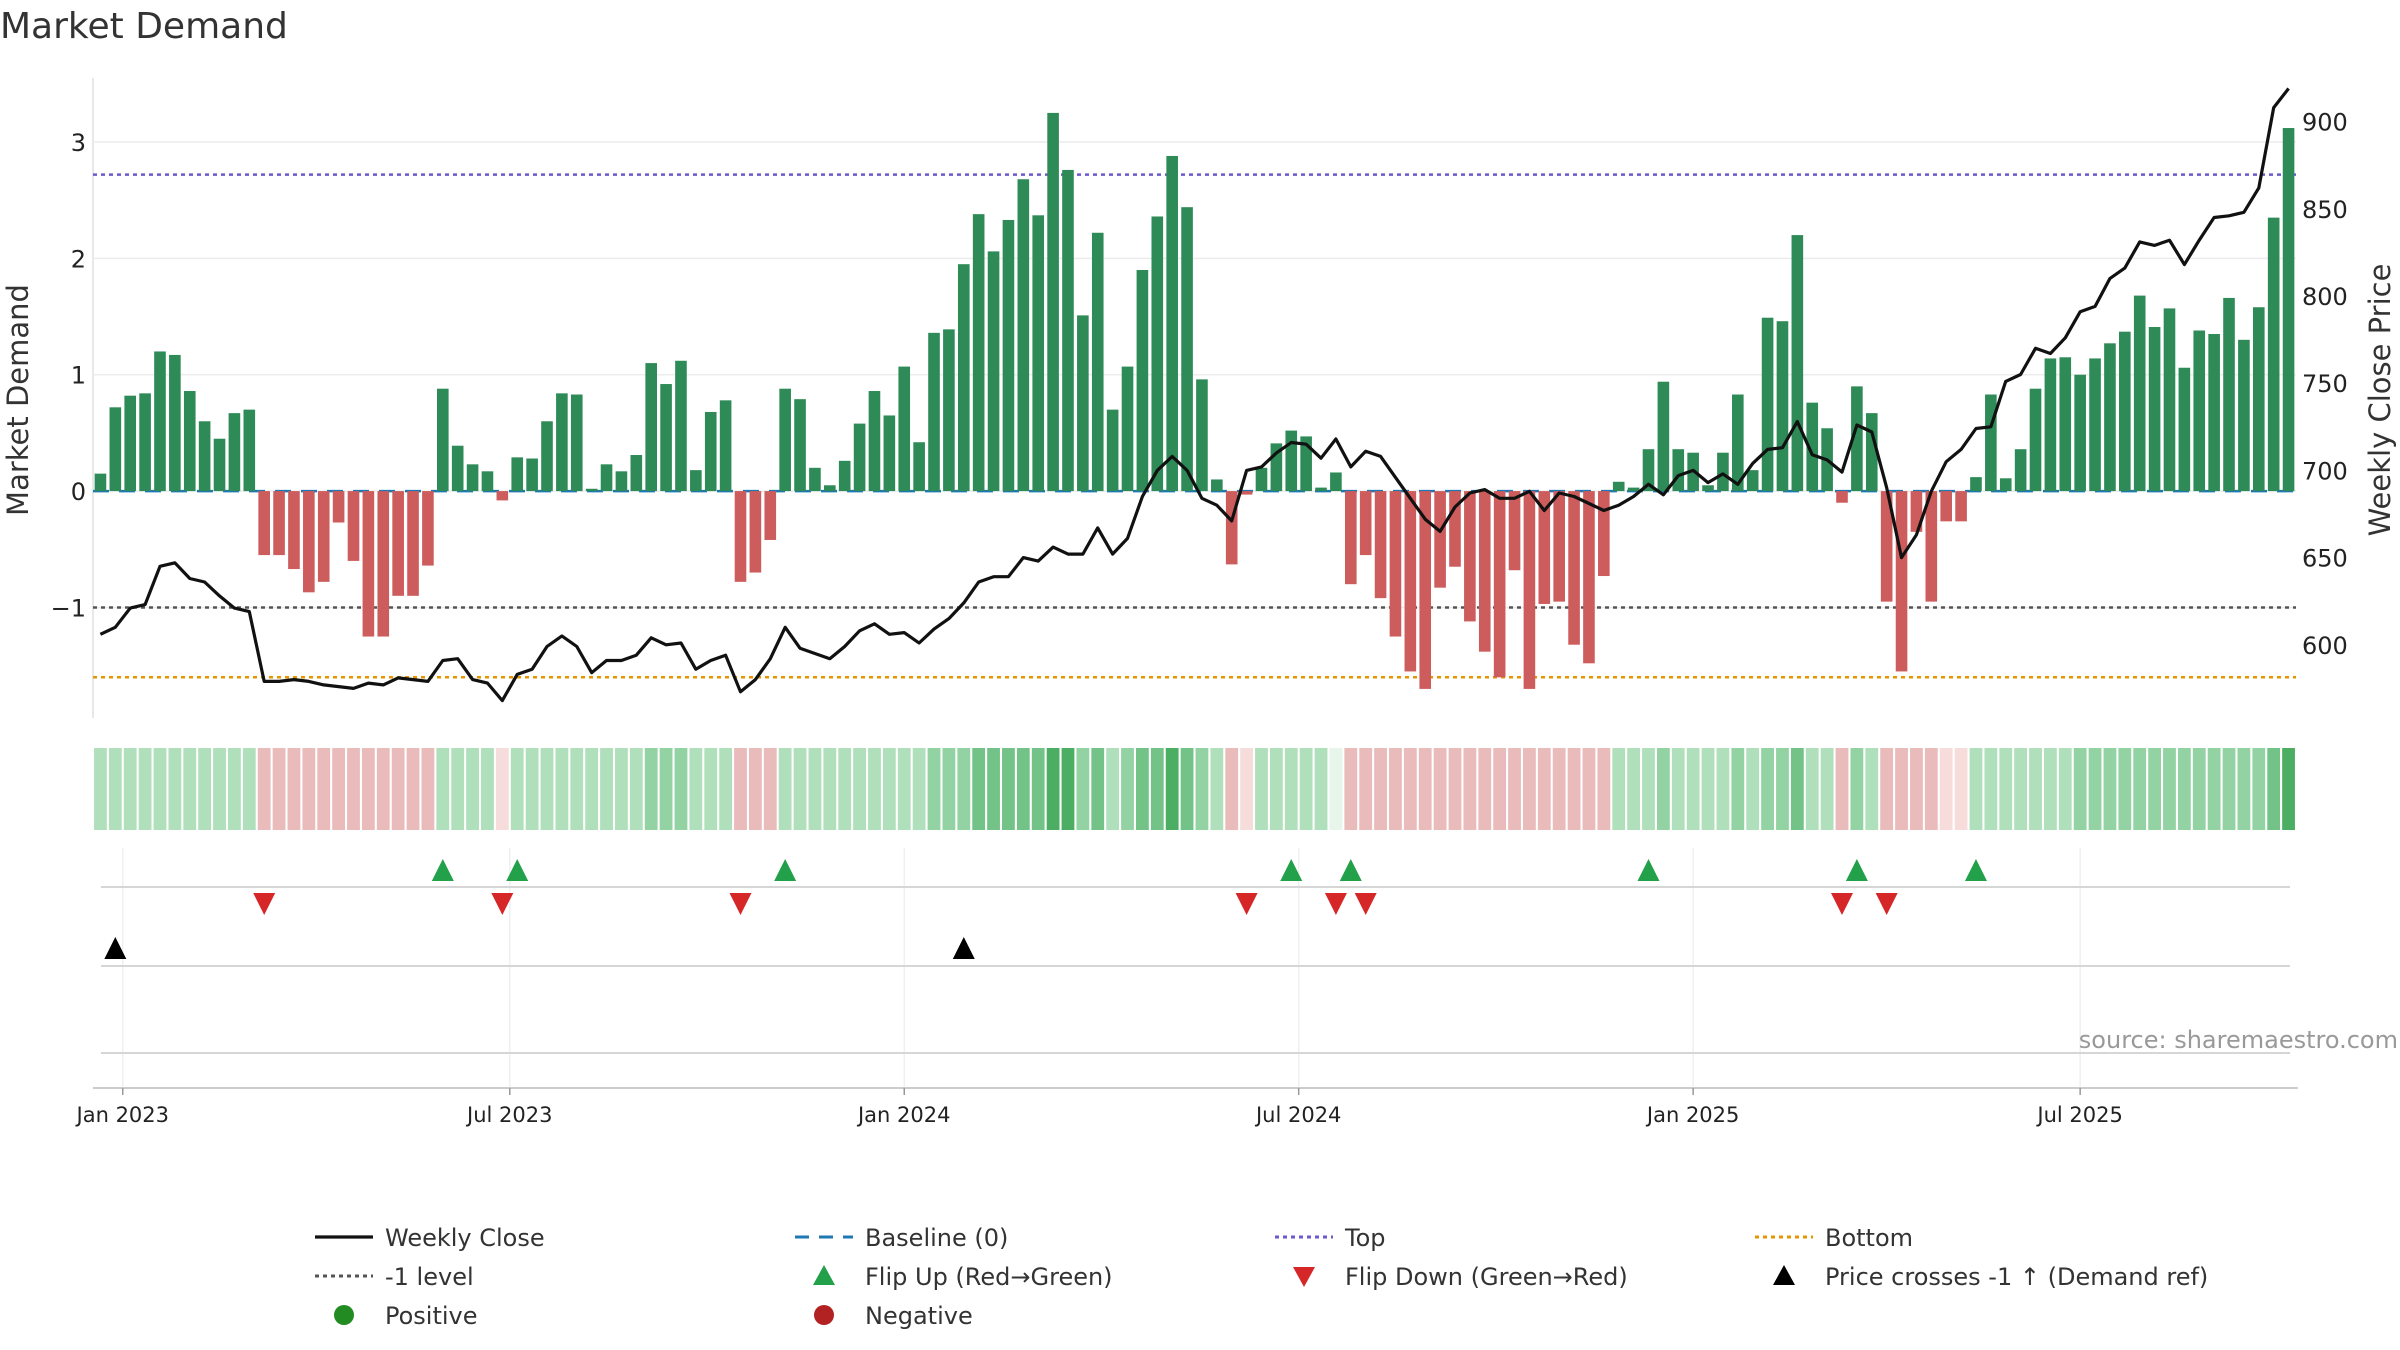  What do you see at coordinates (2325, 559) in the screenshot?
I see `right-tick-label: 650` at bounding box center [2325, 559].